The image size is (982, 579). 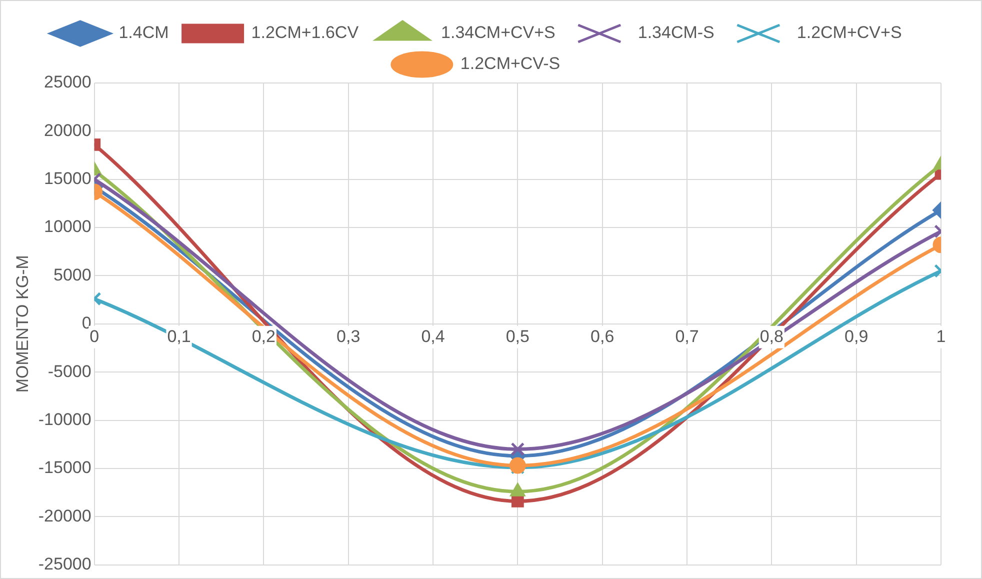 I want to click on legend-label: 1.4CM, so click(x=143, y=32).